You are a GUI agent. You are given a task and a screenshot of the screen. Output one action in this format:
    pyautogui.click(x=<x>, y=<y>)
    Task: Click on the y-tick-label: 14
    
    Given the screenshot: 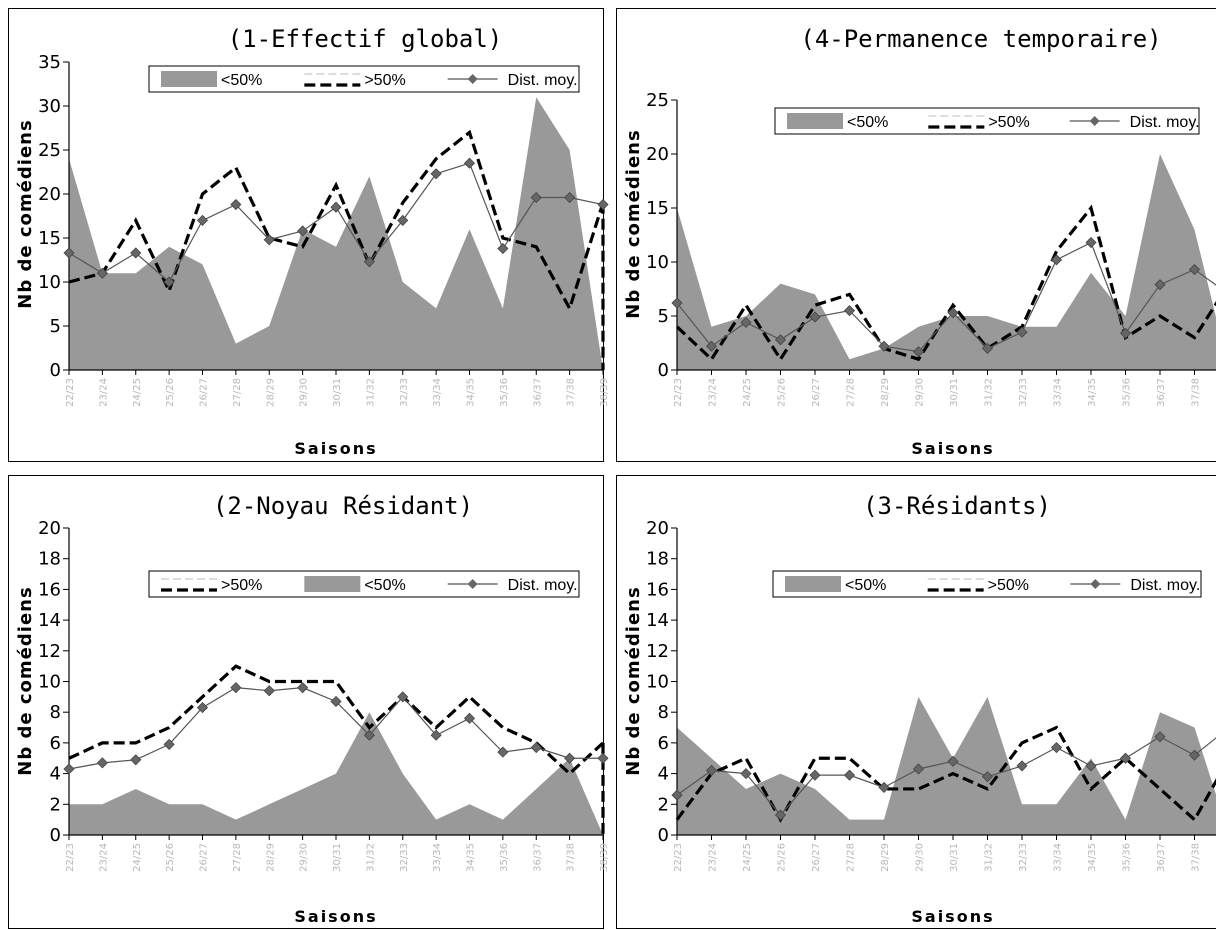 What is the action you would take?
    pyautogui.click(x=657, y=620)
    